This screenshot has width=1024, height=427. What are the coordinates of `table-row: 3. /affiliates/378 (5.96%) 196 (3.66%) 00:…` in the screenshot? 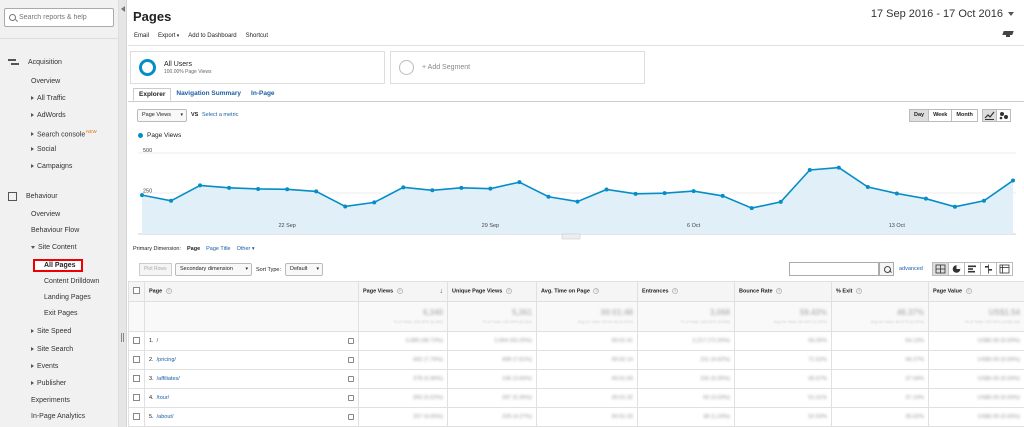 It's located at (576, 379).